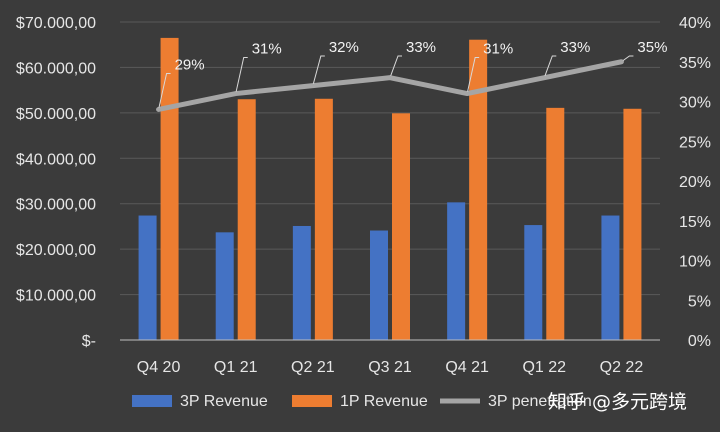  I want to click on x-tick-label: Q4 21, so click(467, 367).